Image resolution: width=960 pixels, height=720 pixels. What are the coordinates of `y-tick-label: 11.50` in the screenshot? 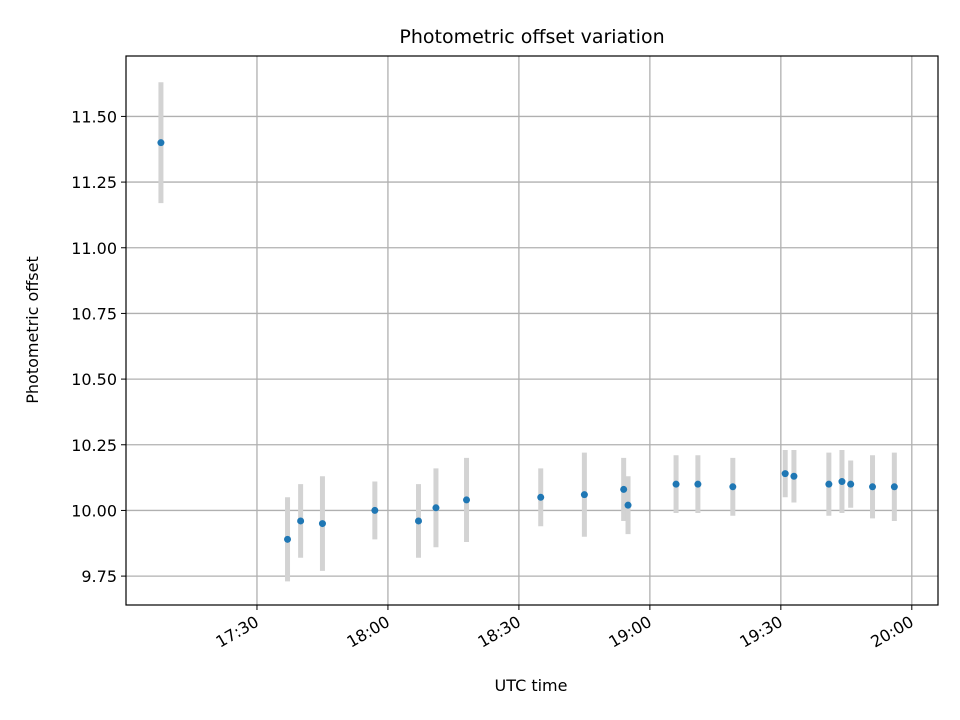 It's located at (94, 116).